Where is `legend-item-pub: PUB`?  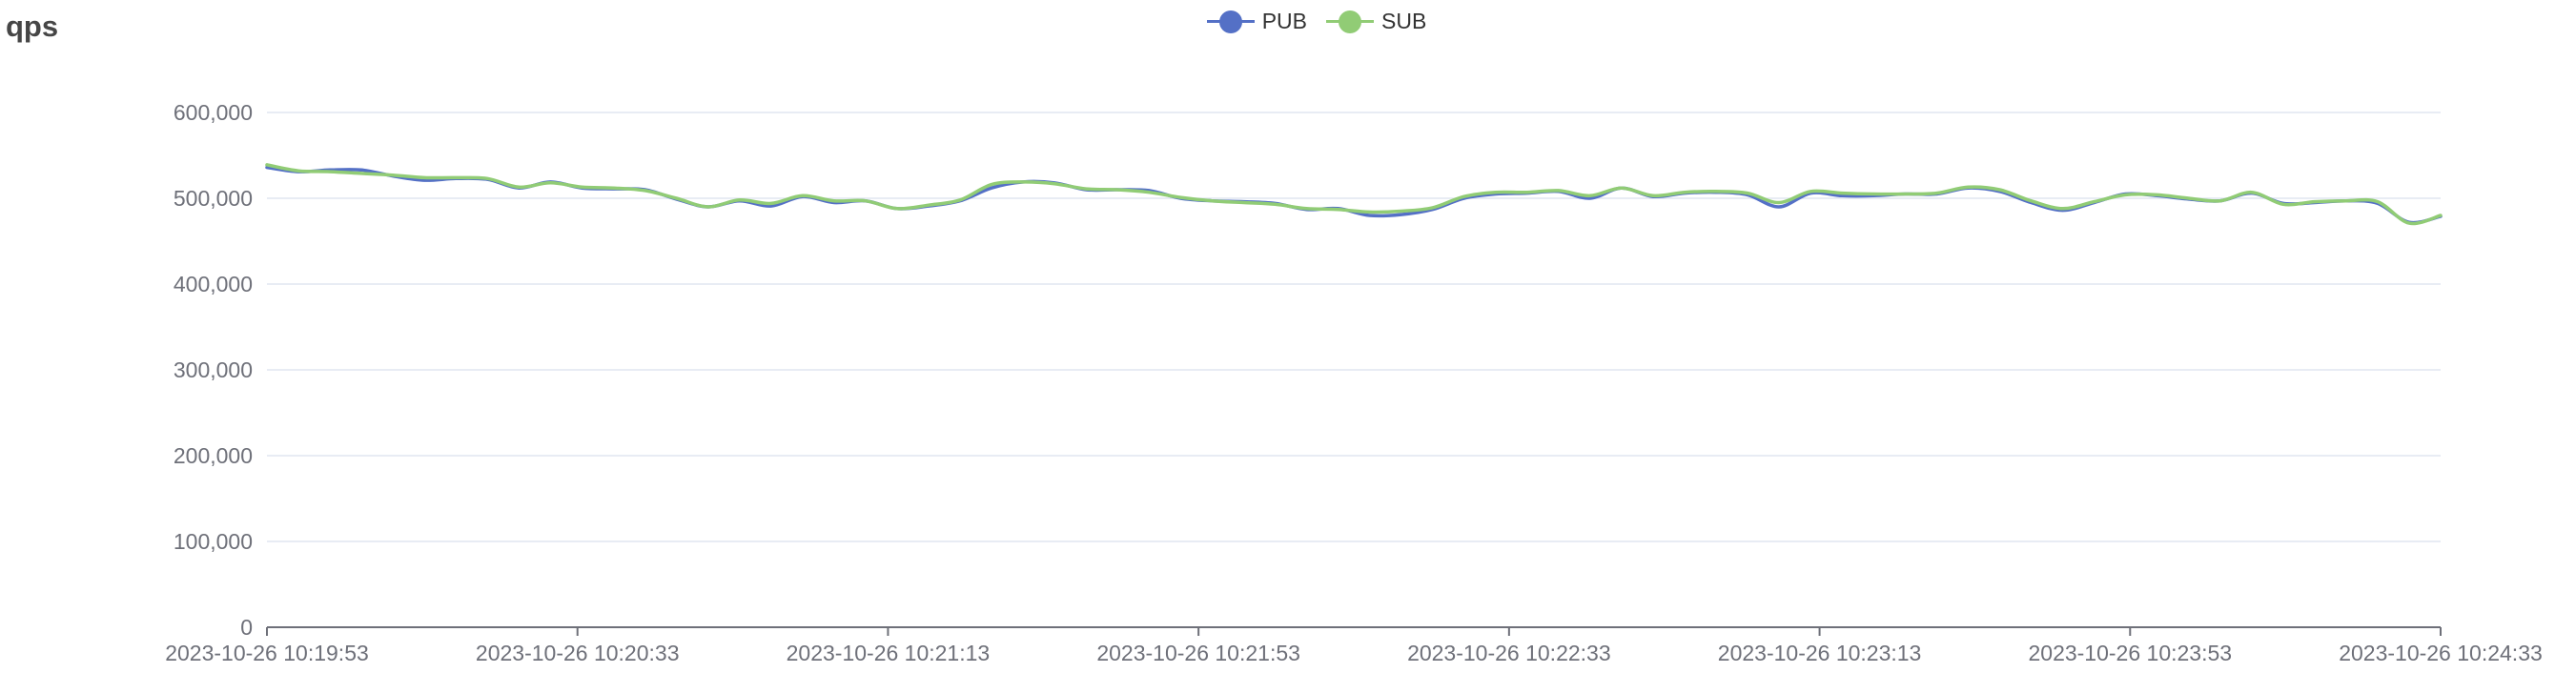 legend-item-pub: PUB is located at coordinates (1257, 21).